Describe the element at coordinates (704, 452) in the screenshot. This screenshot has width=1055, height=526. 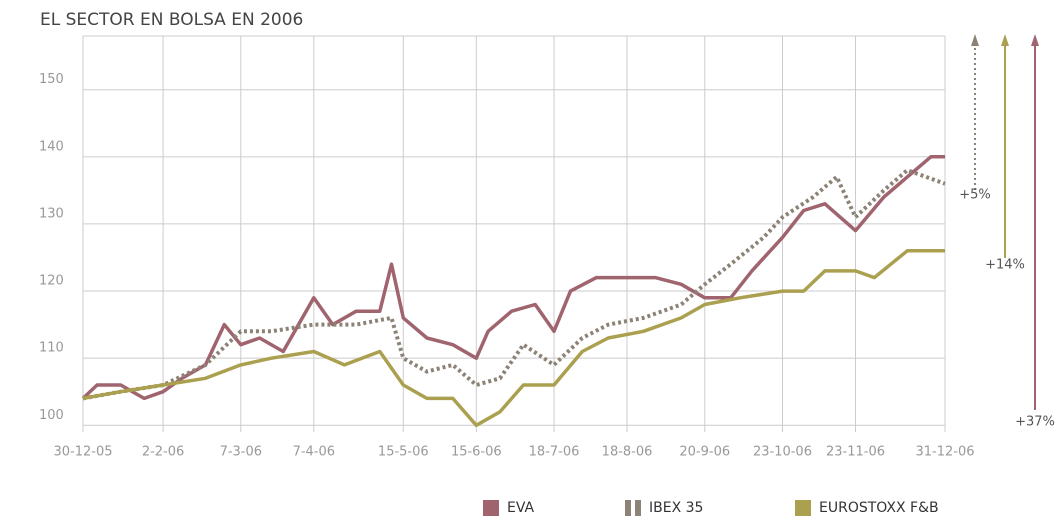
I see `x-tick-label: 20-9-06` at that location.